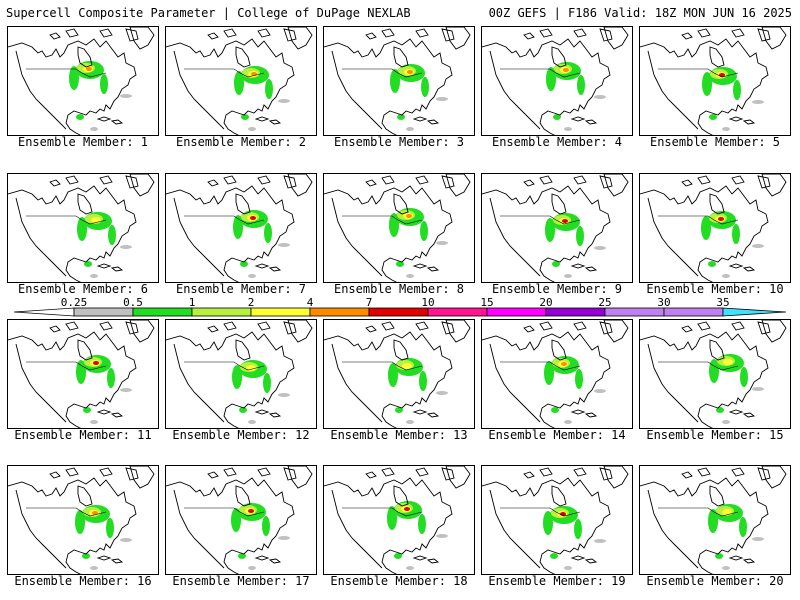  I want to click on colorbar-tick-label: 35, so click(723, 302).